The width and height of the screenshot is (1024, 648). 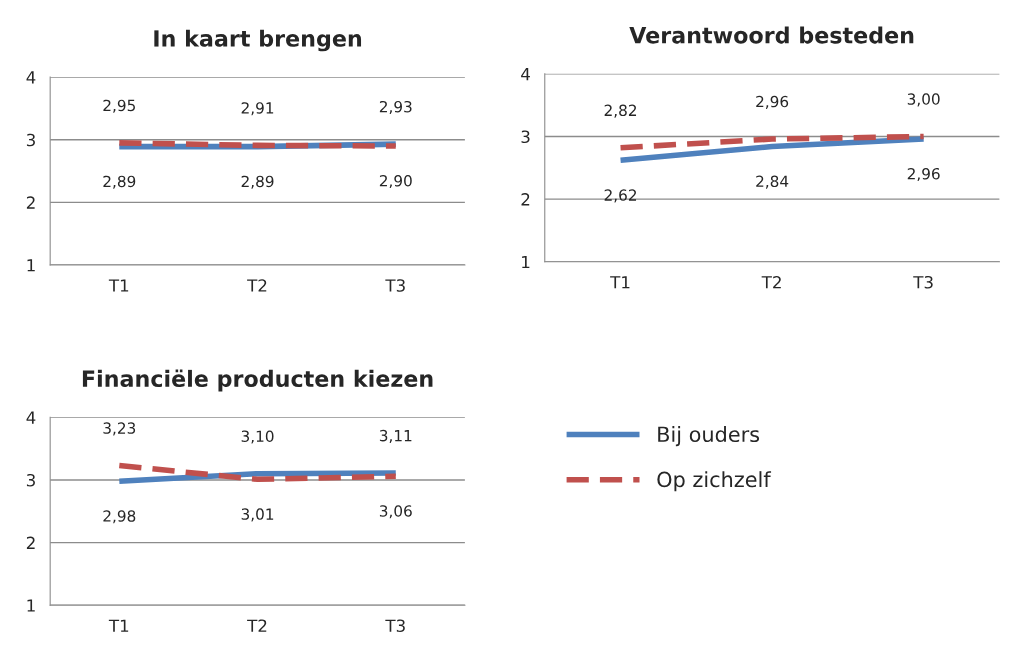 I want to click on data-label: 2,82, so click(x=620, y=111).